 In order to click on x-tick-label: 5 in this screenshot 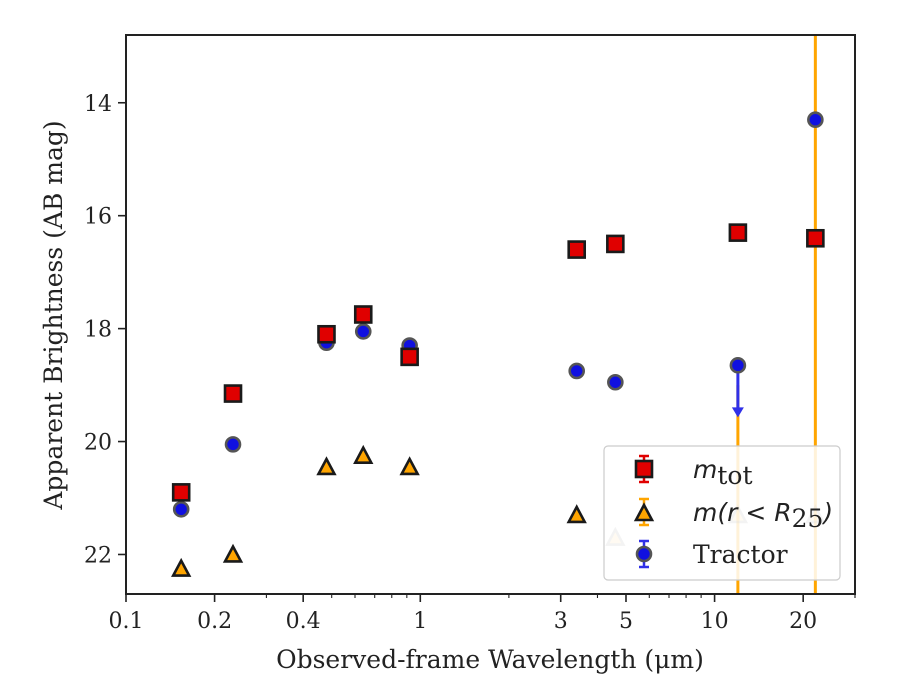, I will do `click(626, 621)`.